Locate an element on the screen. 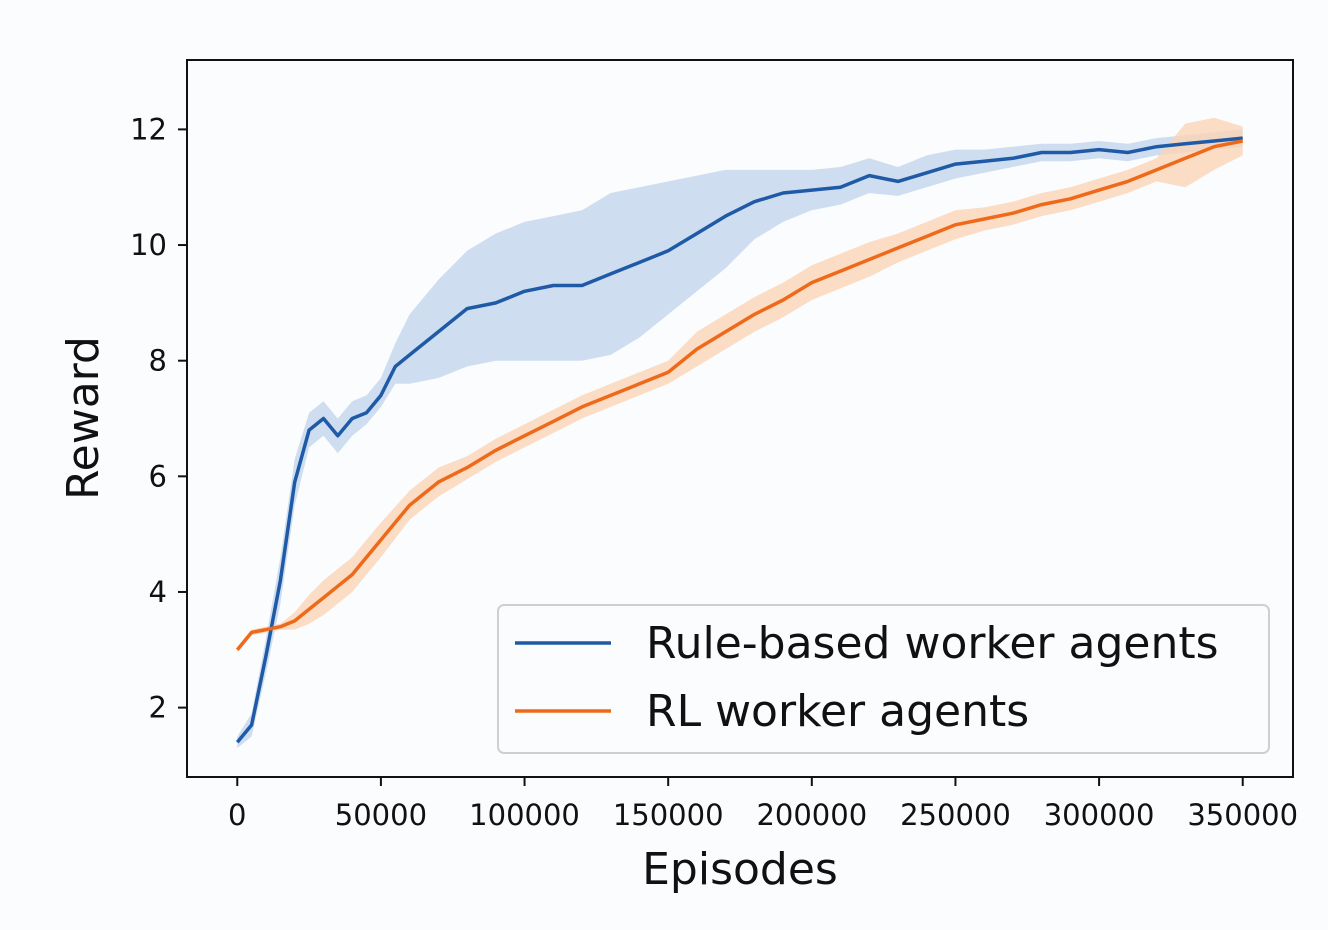 The image size is (1328, 930). x-tick-label: 350000 is located at coordinates (1242, 815).